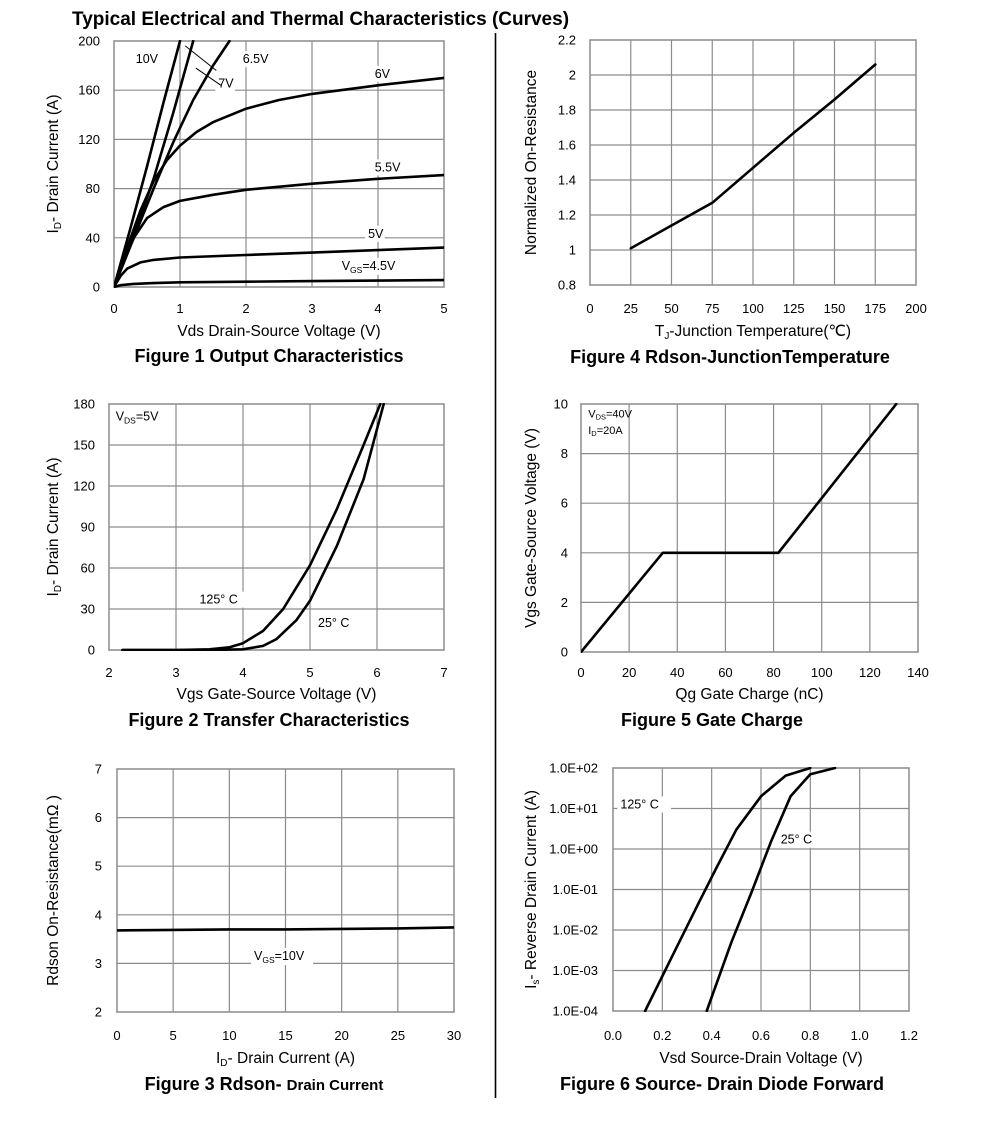 Image resolution: width=991 pixels, height=1138 pixels. I want to click on series-label: 7V, so click(226, 84).